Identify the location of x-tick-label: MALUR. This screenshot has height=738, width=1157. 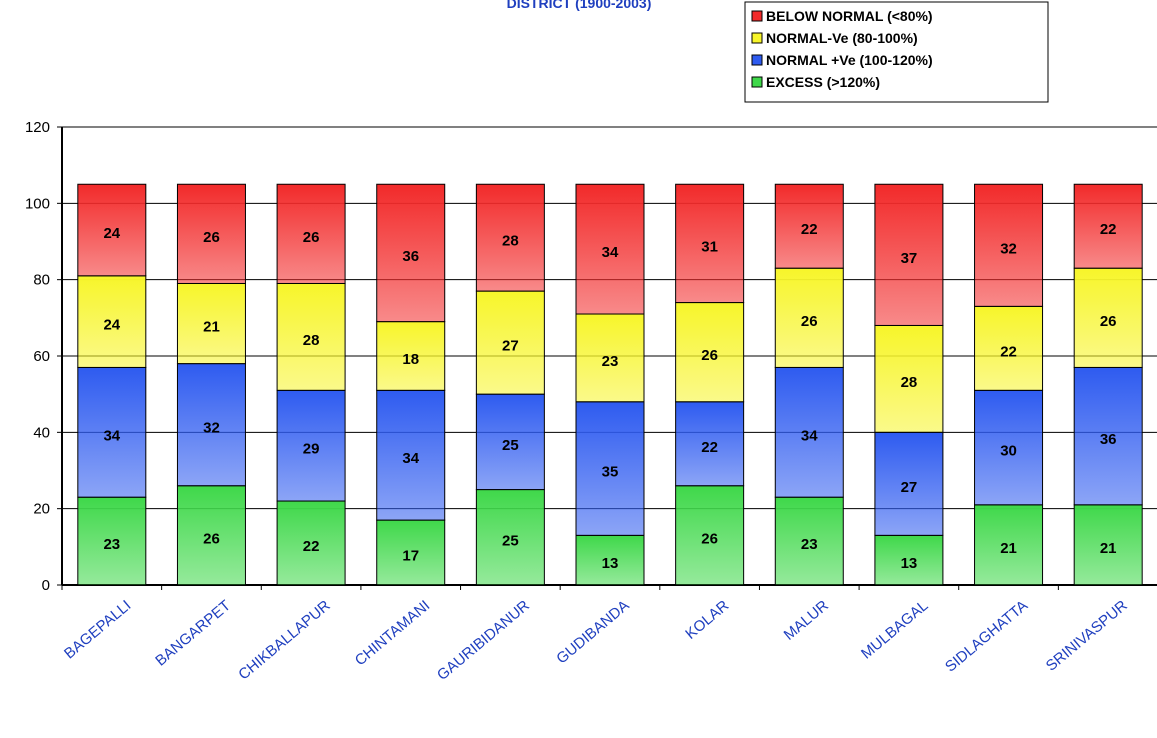
(806, 620).